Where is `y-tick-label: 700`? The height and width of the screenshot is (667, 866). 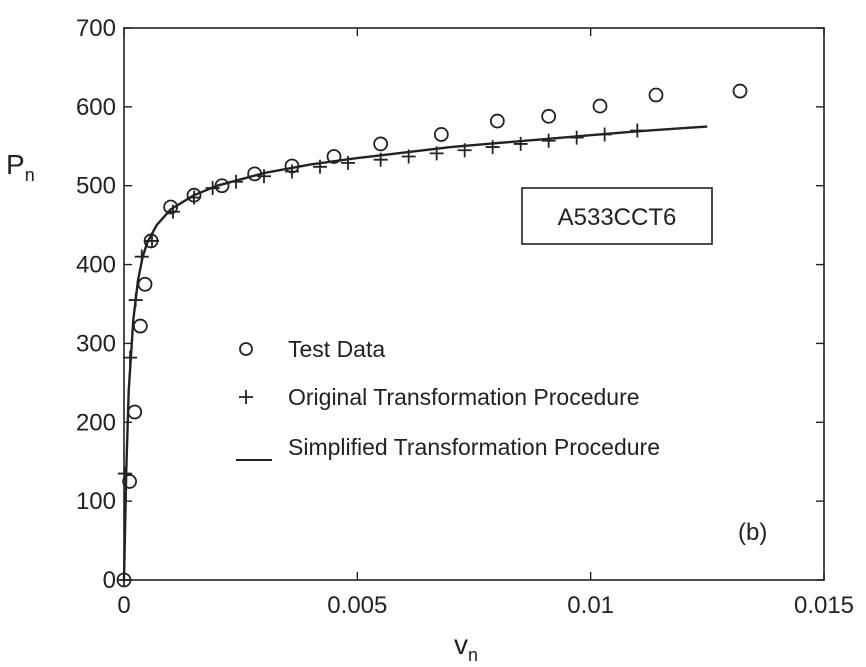 y-tick-label: 700 is located at coordinates (96, 28).